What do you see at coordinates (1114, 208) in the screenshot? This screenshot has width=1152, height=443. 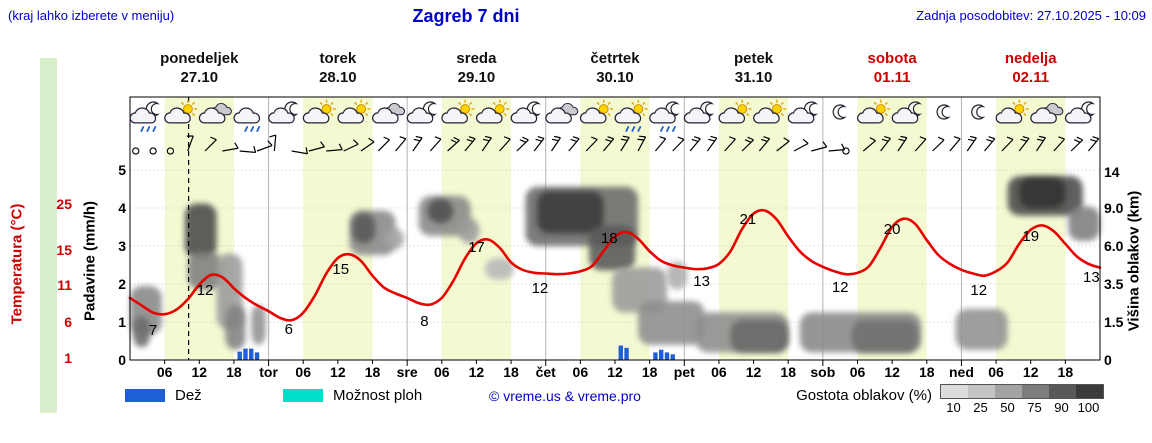 I see `cloud-tick-label: 9.0` at bounding box center [1114, 208].